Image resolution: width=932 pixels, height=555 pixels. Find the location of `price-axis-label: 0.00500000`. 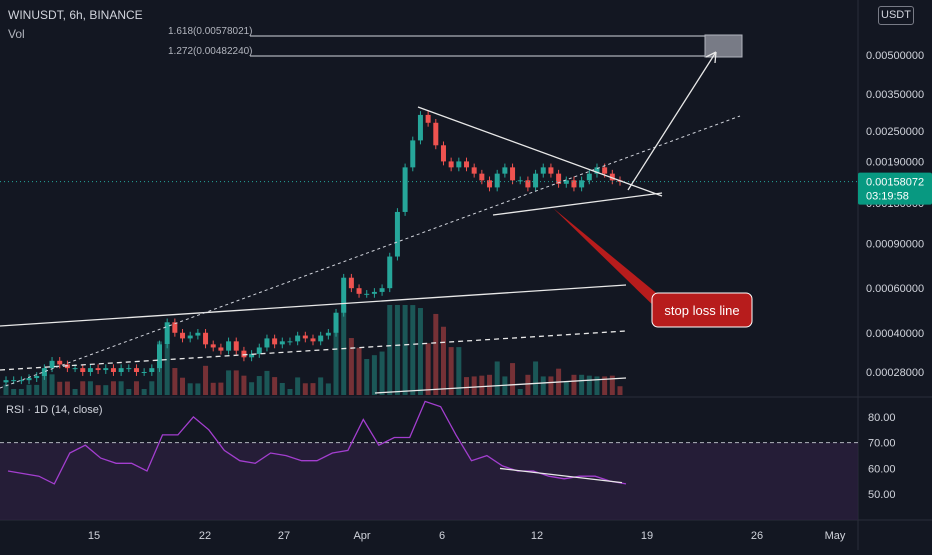

price-axis-label: 0.00500000 is located at coordinates (895, 56).